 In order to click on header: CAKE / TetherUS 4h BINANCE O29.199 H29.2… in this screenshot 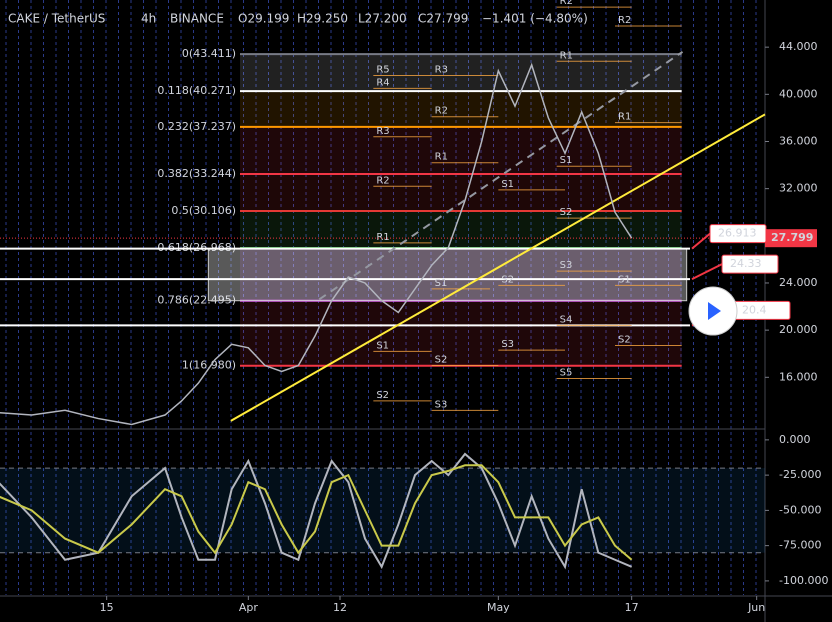, I will do `click(298, 19)`.